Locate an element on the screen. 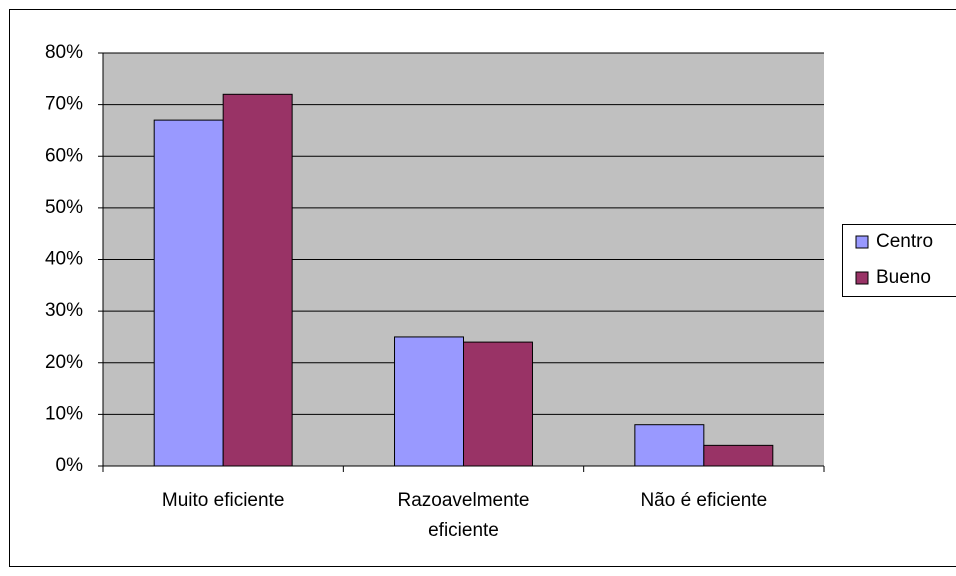 The height and width of the screenshot is (576, 956). y-tick-label: 40% is located at coordinates (64, 259).